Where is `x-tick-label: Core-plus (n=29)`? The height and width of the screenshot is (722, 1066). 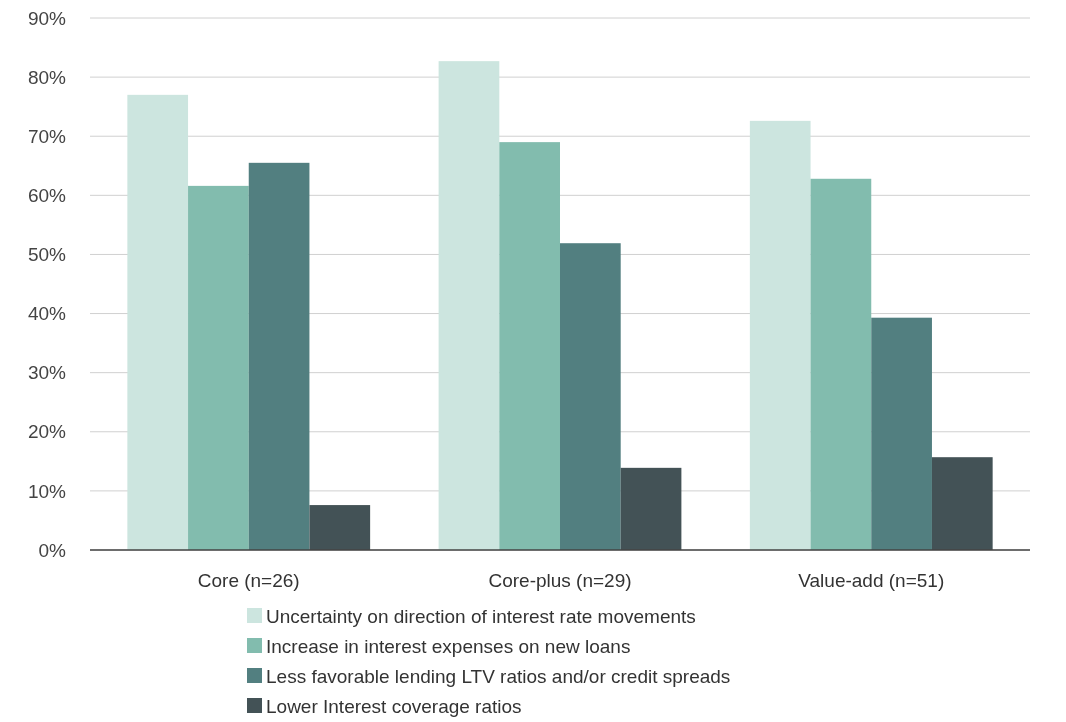 x-tick-label: Core-plus (n=29) is located at coordinates (560, 580).